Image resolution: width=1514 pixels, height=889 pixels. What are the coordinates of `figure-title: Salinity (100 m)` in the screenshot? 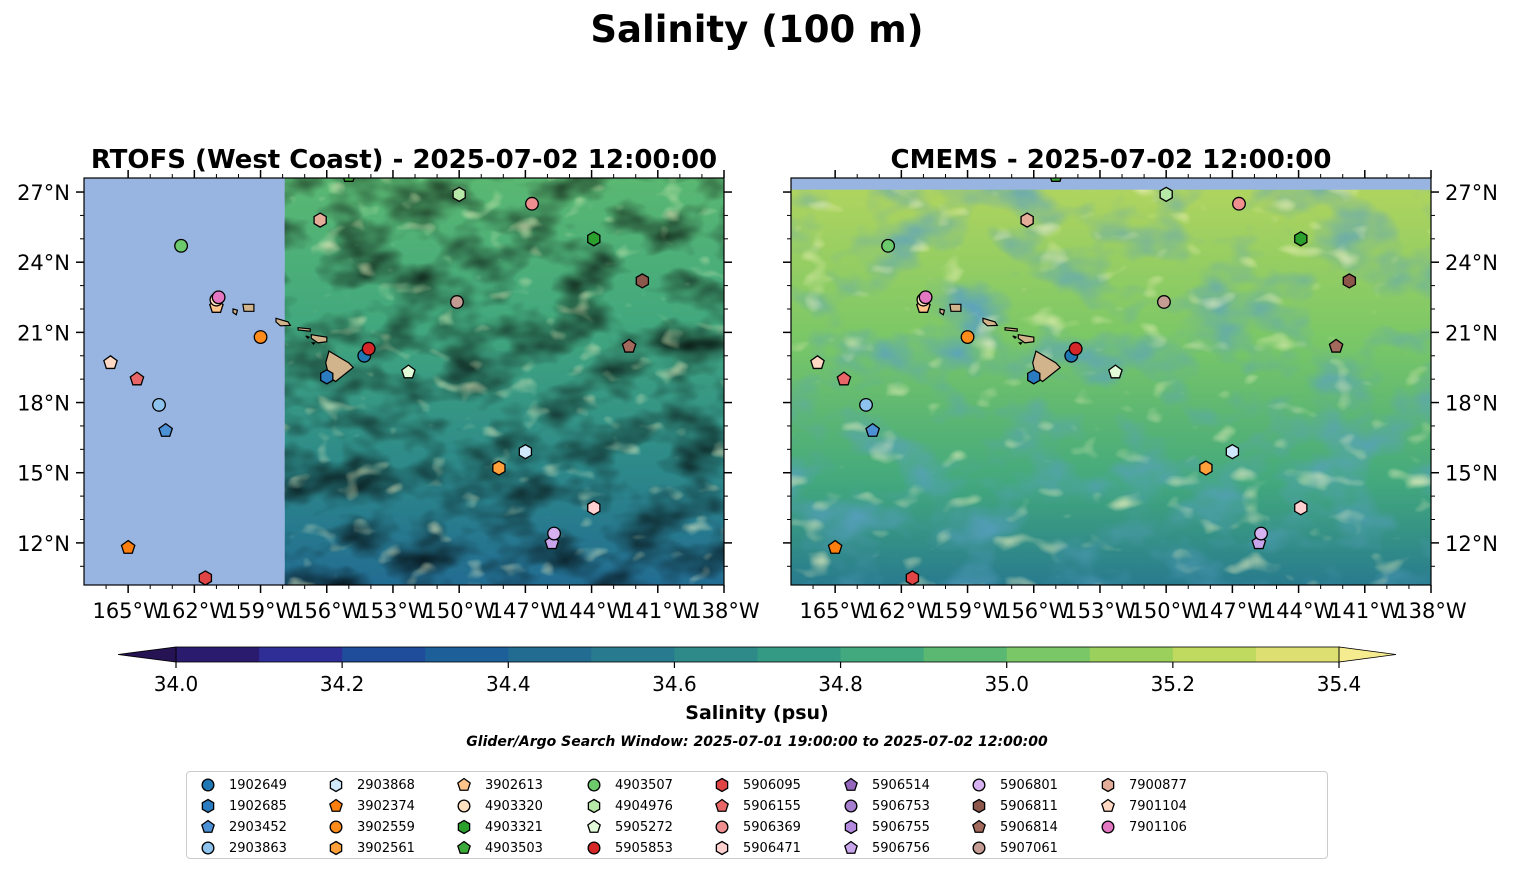 It's located at (756, 29).